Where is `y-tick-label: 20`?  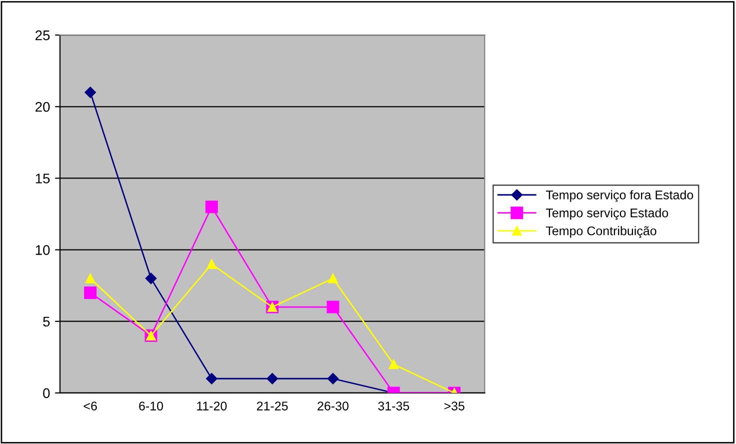
y-tick-label: 20 is located at coordinates (43, 107).